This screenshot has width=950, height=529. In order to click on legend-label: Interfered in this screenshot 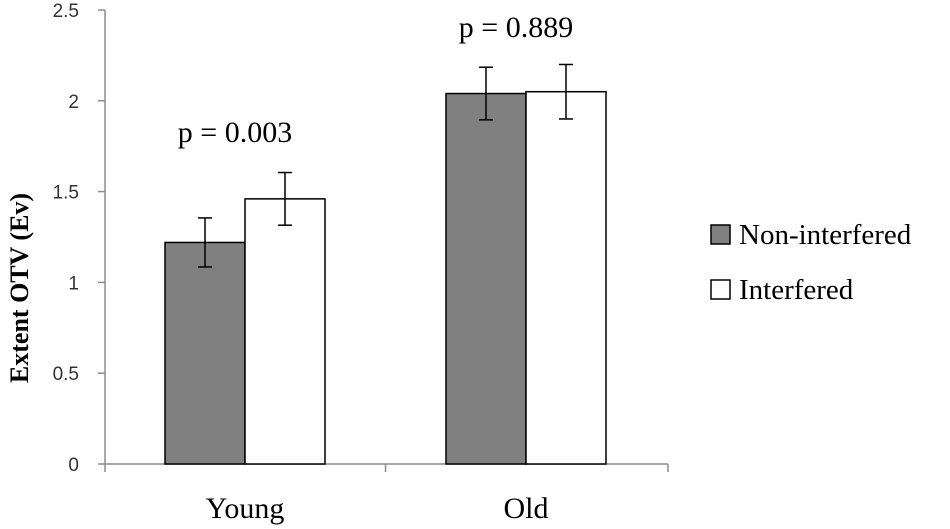, I will do `click(796, 290)`.